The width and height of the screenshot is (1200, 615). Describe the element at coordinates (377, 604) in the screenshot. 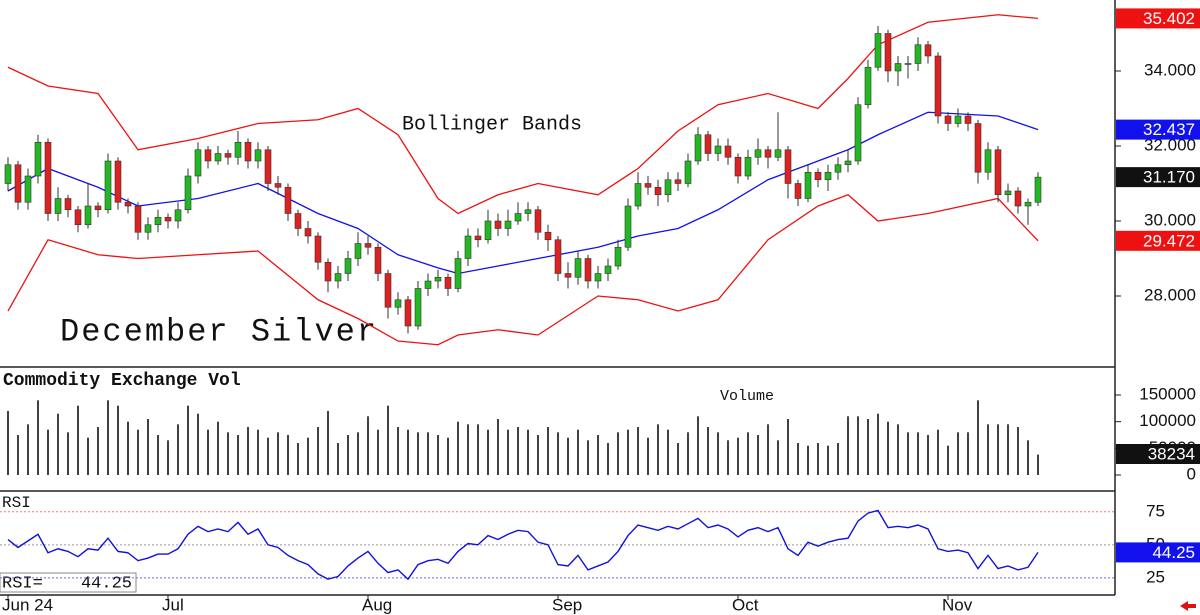

I see `x-tick-label: Aug` at that location.